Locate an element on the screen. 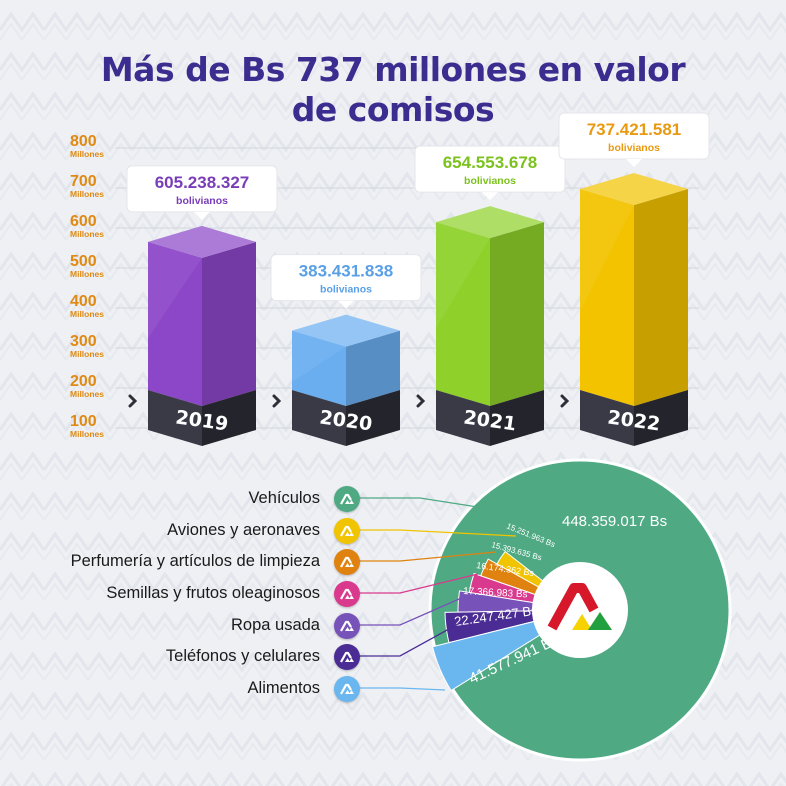 This screenshot has width=786, height=786. y-tick-label: 800 is located at coordinates (83, 141).